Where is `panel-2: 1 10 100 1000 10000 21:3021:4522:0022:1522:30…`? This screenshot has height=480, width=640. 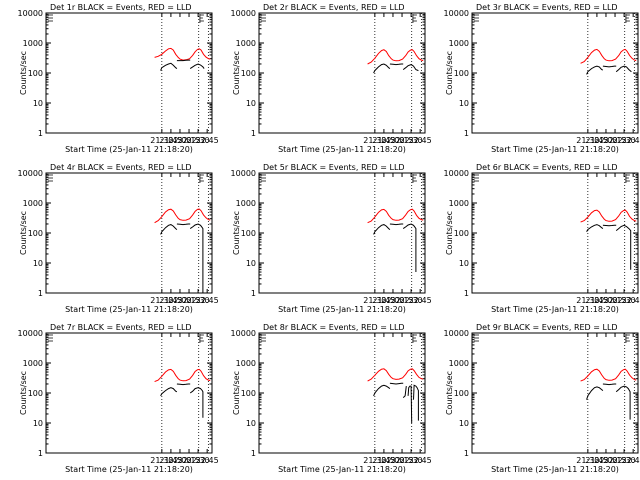 panel-2: 1 10 100 1000 10000 21:3021:4522:0022:1522:30… is located at coordinates (331, 78).